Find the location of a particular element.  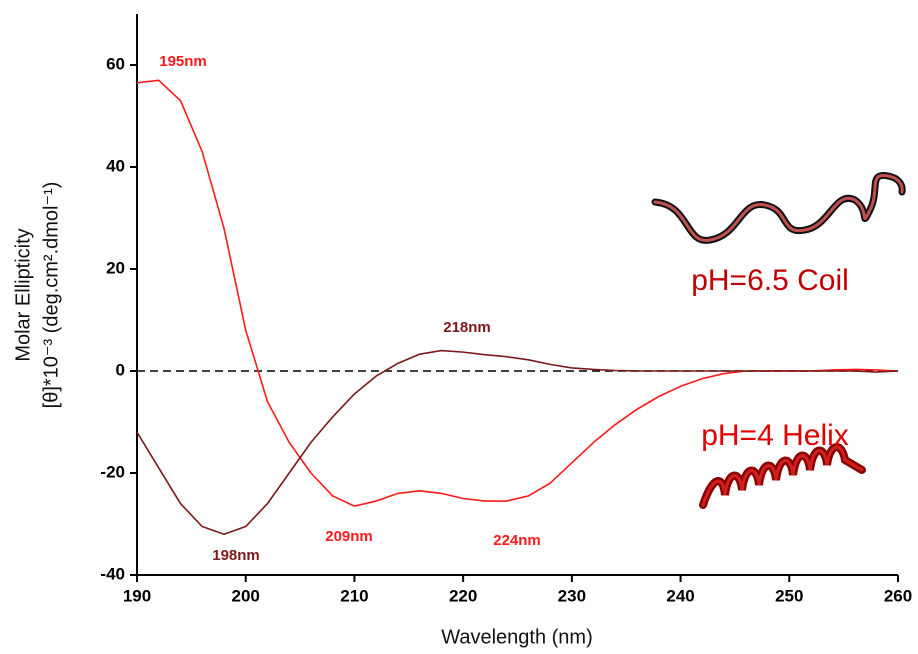

annotation: pH=4 Helix is located at coordinates (775, 435).